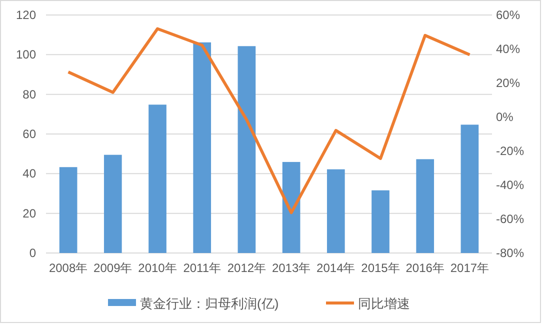 The width and height of the screenshot is (548, 330). I want to click on y-tick-label: 100, so click(26, 55).